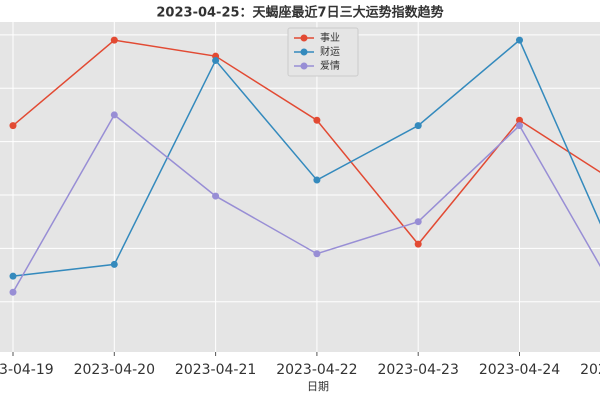 Image resolution: width=600 pixels, height=400 pixels. I want to click on legend-label: 爱情, so click(330, 65).